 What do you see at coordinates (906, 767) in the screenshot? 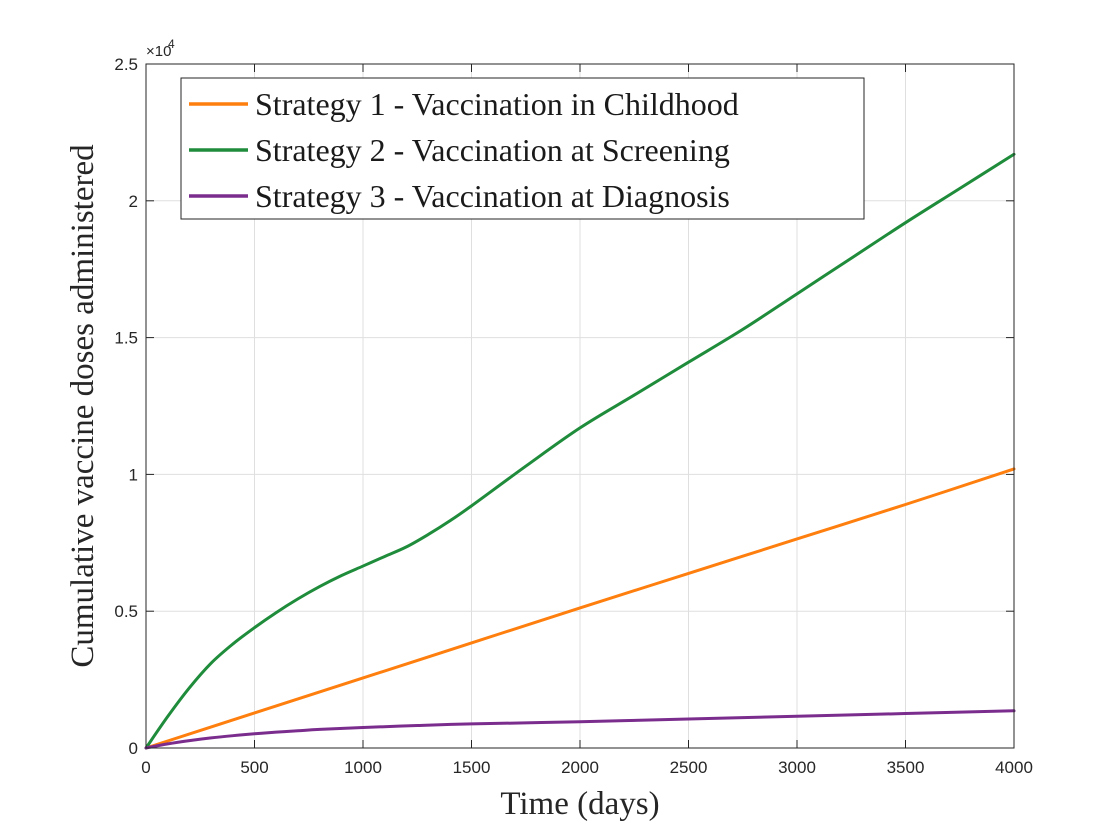
I see `x-tick-label: 3500` at bounding box center [906, 767].